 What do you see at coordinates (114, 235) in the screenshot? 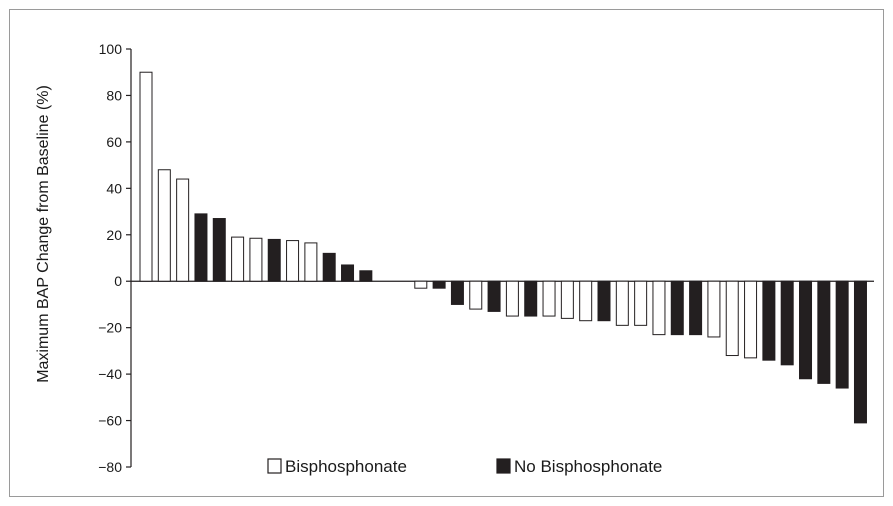
I see `y-tick-label: 20` at bounding box center [114, 235].